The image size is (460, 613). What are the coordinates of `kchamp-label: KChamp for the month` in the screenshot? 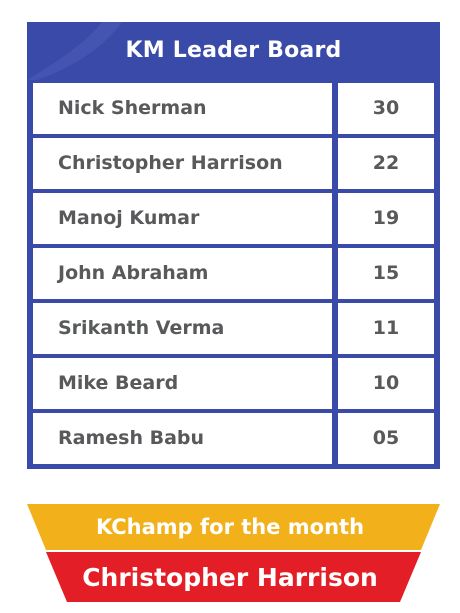 It's located at (230, 527).